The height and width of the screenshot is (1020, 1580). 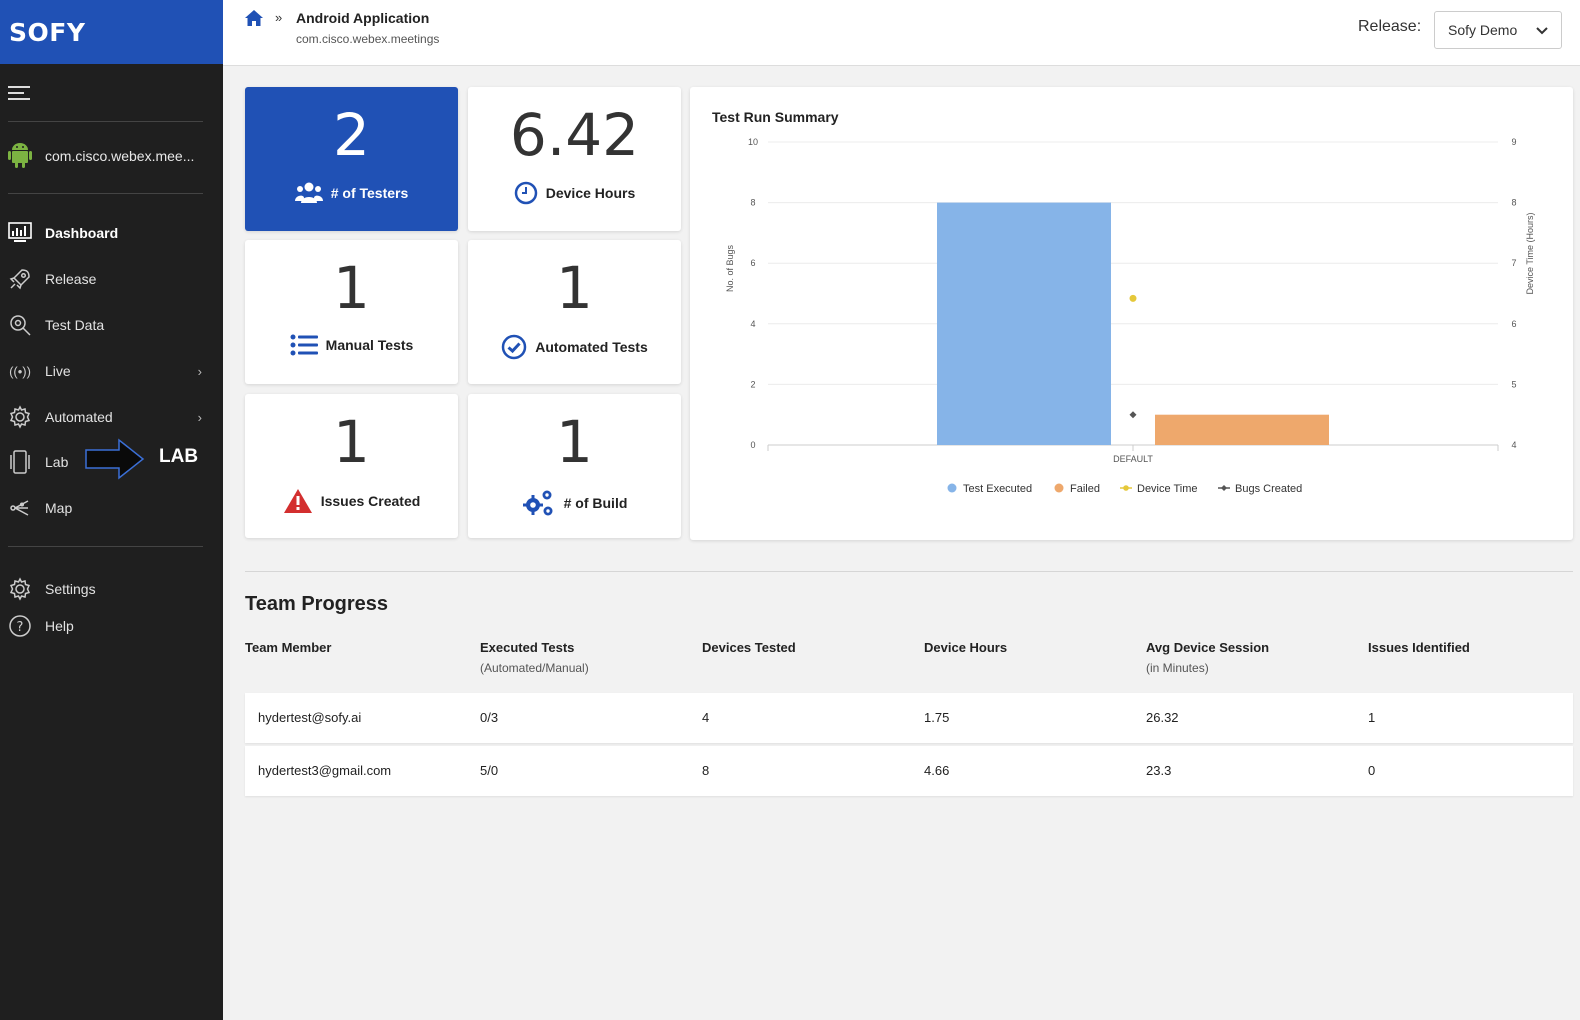 What do you see at coordinates (115, 459) in the screenshot?
I see `arrow-right-icon` at bounding box center [115, 459].